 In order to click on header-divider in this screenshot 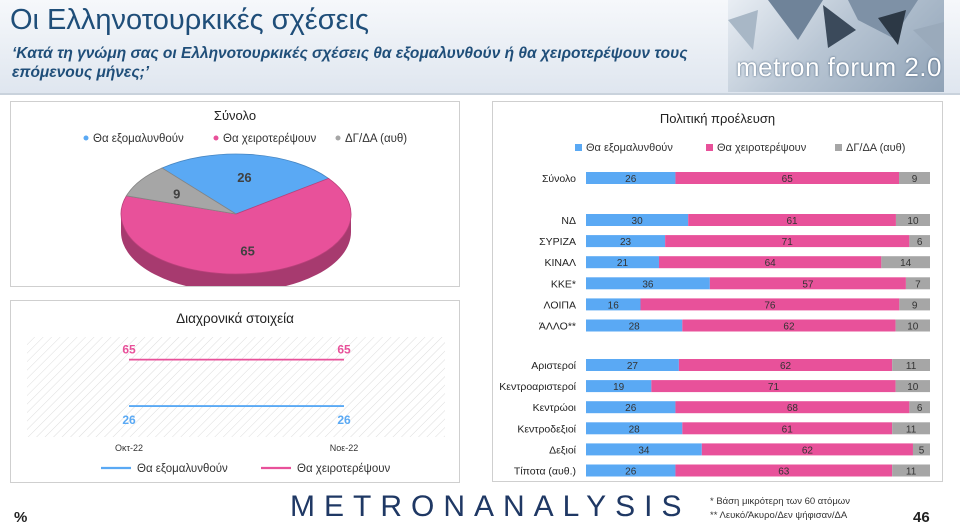, I will do `click(480, 94)`.